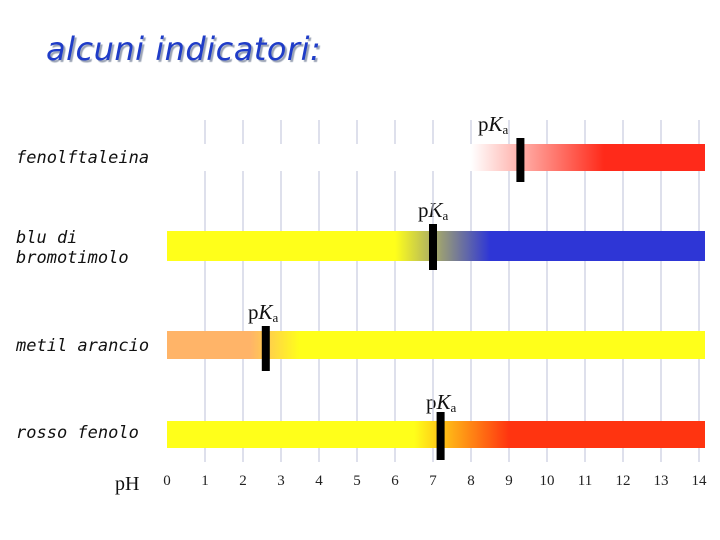 This screenshot has height=540, width=720. I want to click on ph-tick-label: 2, so click(243, 481).